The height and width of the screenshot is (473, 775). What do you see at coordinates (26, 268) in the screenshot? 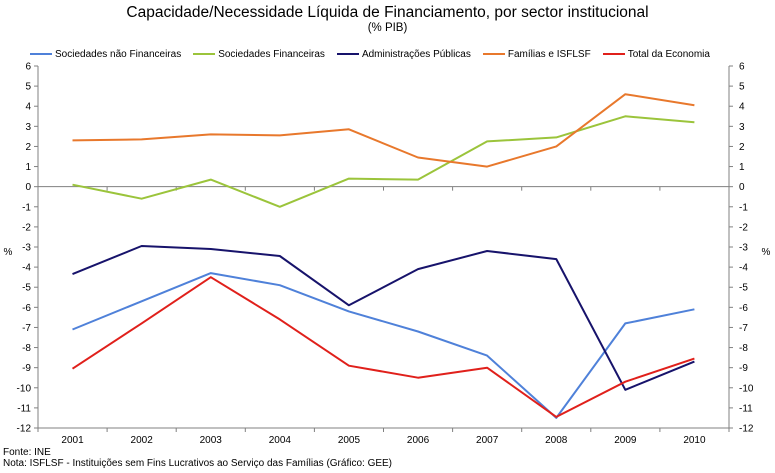
I see `y-tick-label-left: -4` at bounding box center [26, 268].